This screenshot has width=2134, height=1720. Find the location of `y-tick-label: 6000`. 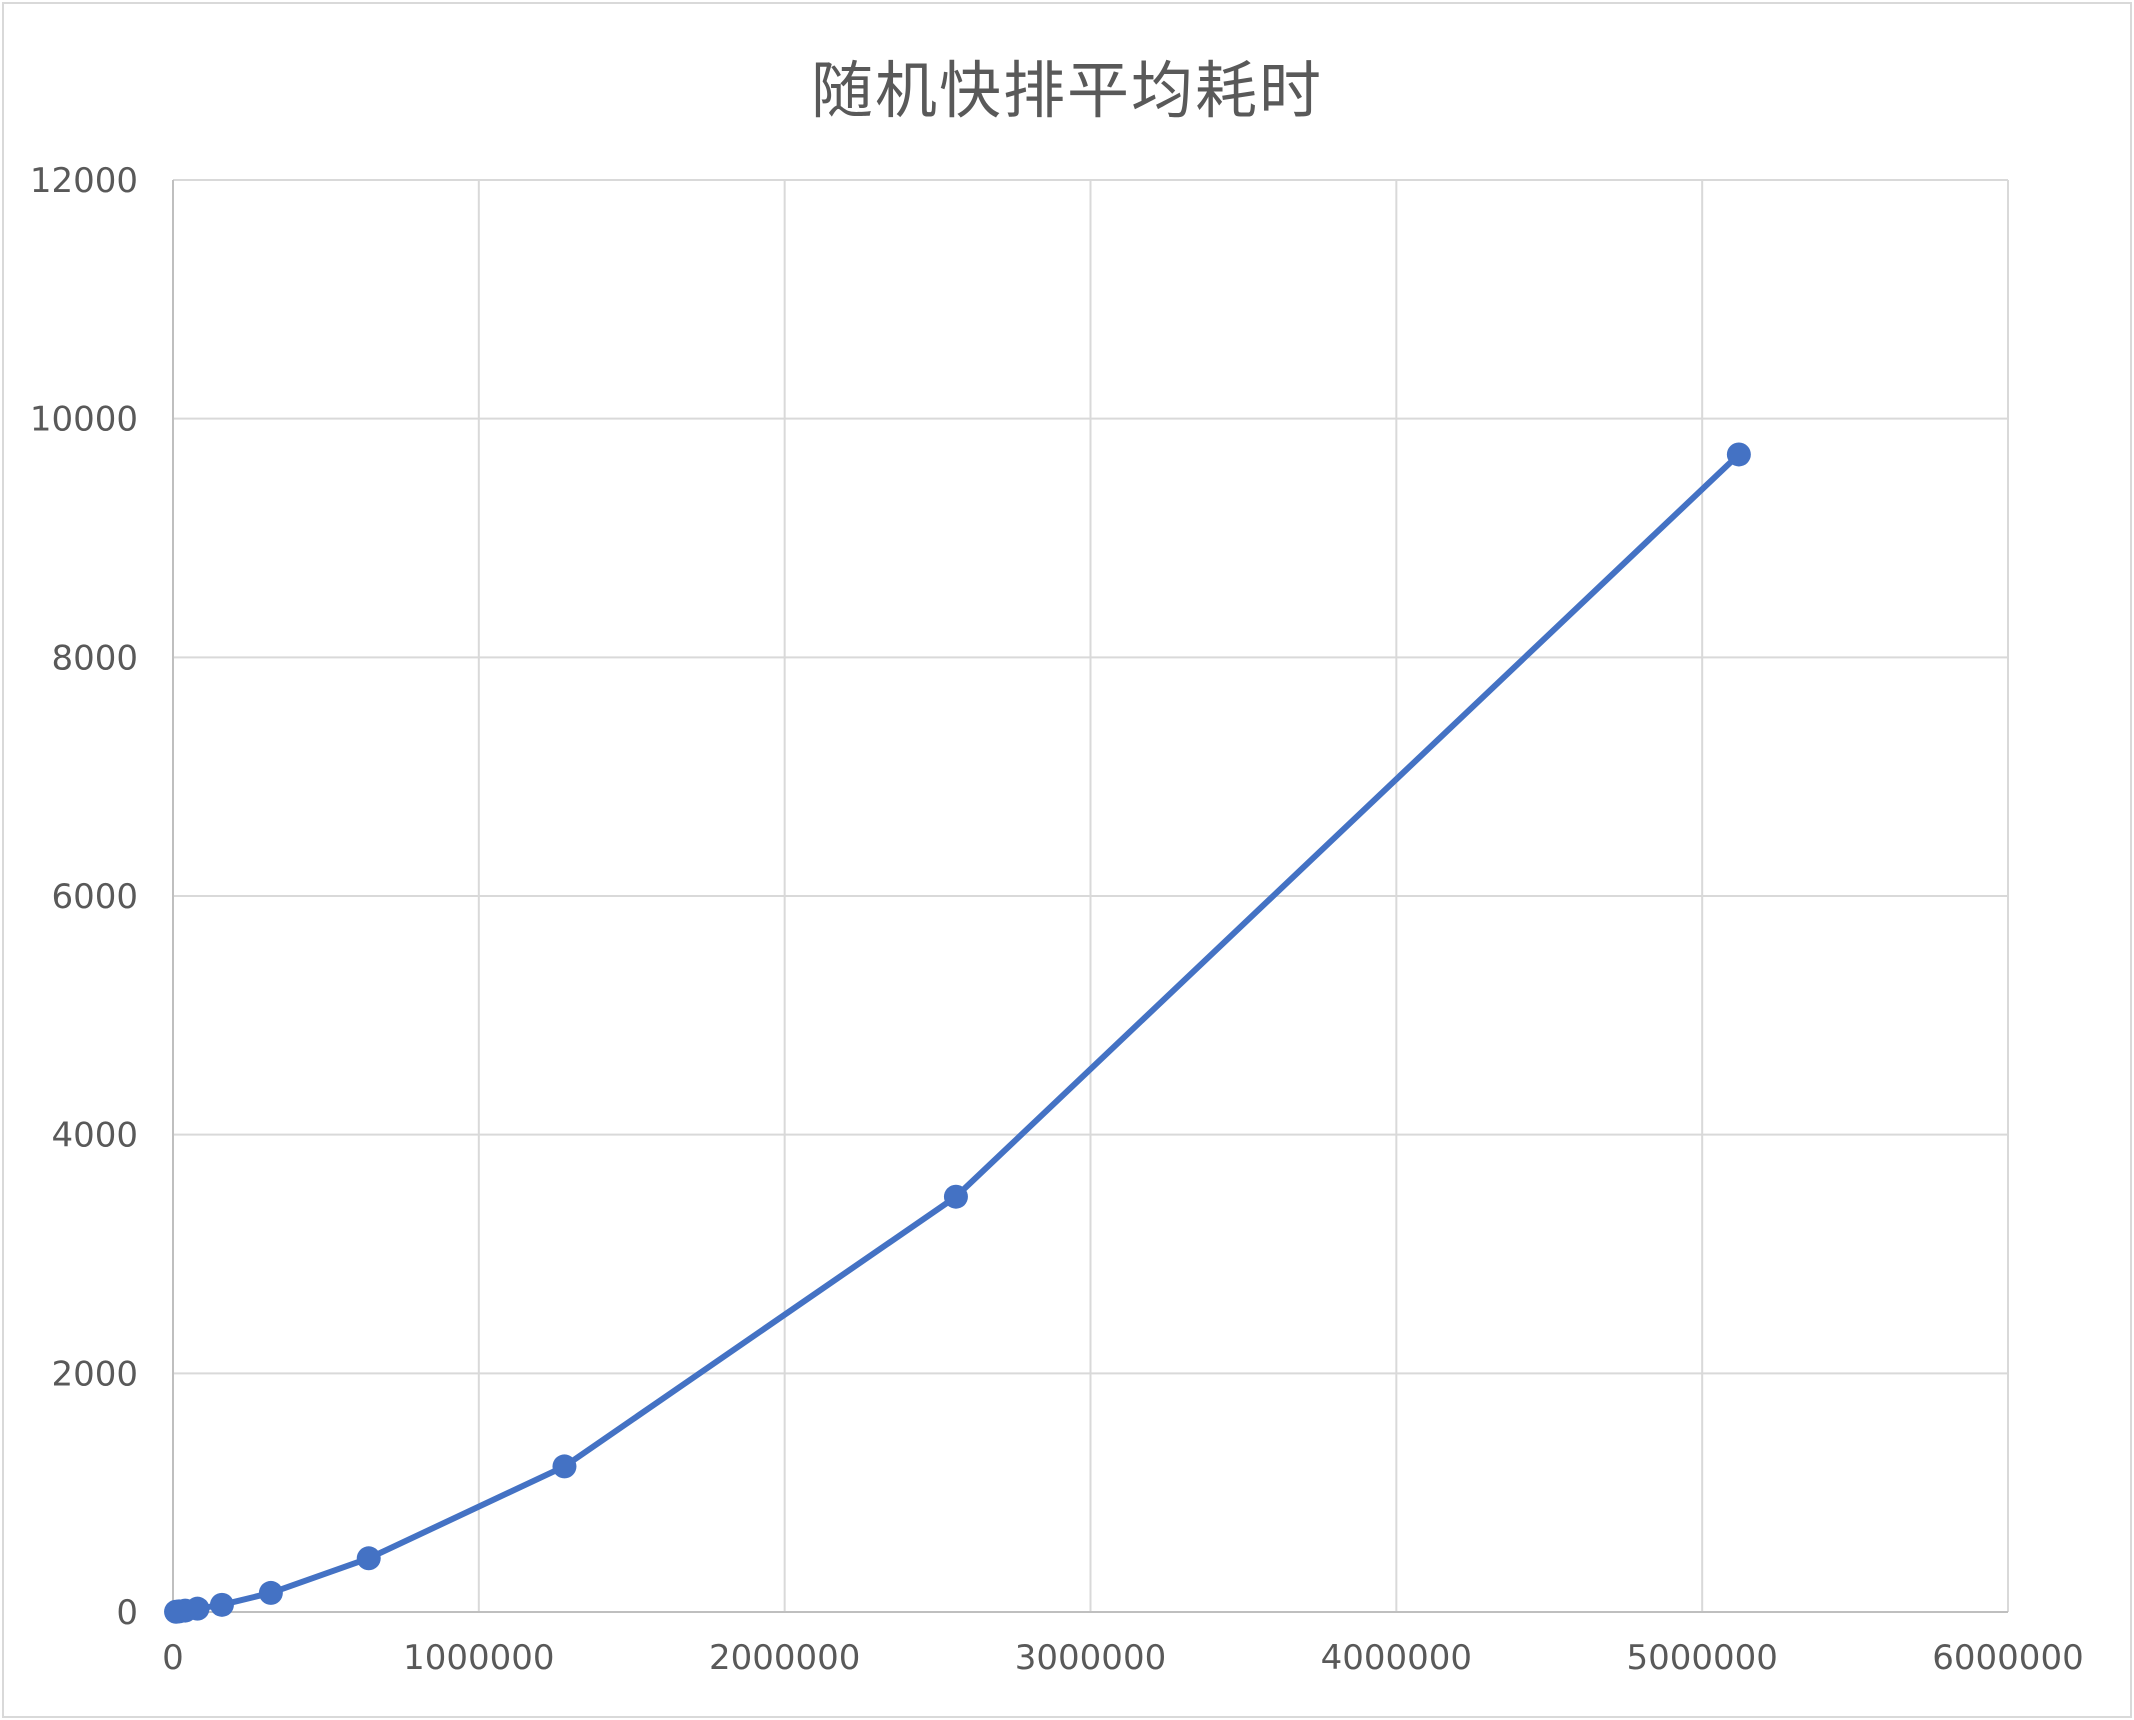

y-tick-label: 6000 is located at coordinates (94, 897).